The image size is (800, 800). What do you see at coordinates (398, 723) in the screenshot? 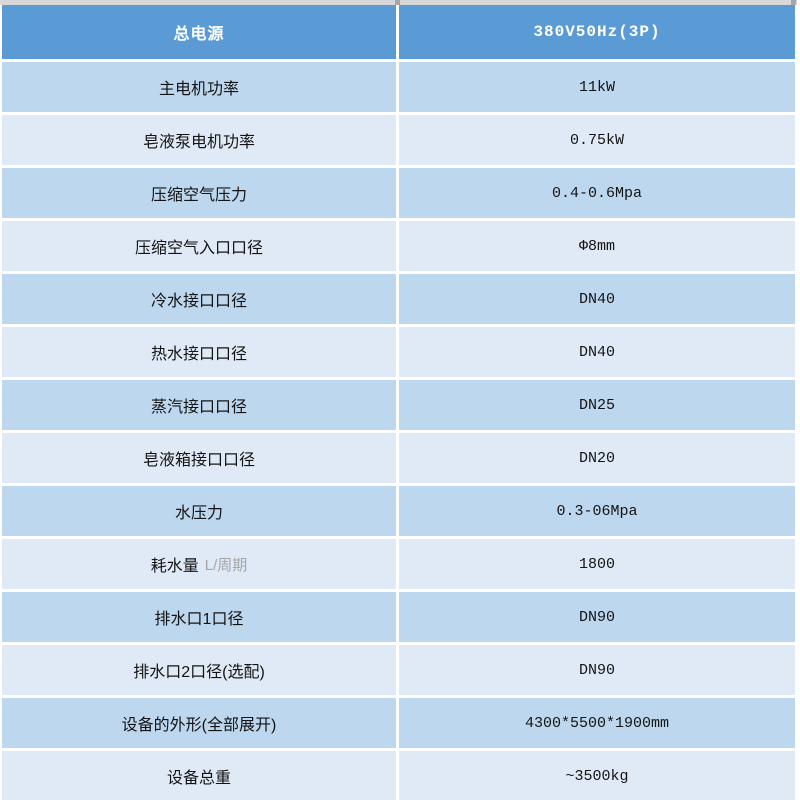
I see `table-row: 设备的外形(全部展开) 4300*5500*1900mm` at bounding box center [398, 723].